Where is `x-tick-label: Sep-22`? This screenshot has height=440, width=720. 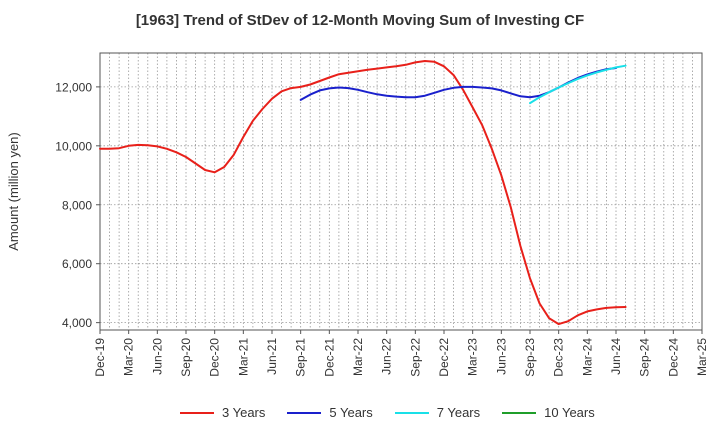
x-tick-label: Sep-22 is located at coordinates (415, 357).